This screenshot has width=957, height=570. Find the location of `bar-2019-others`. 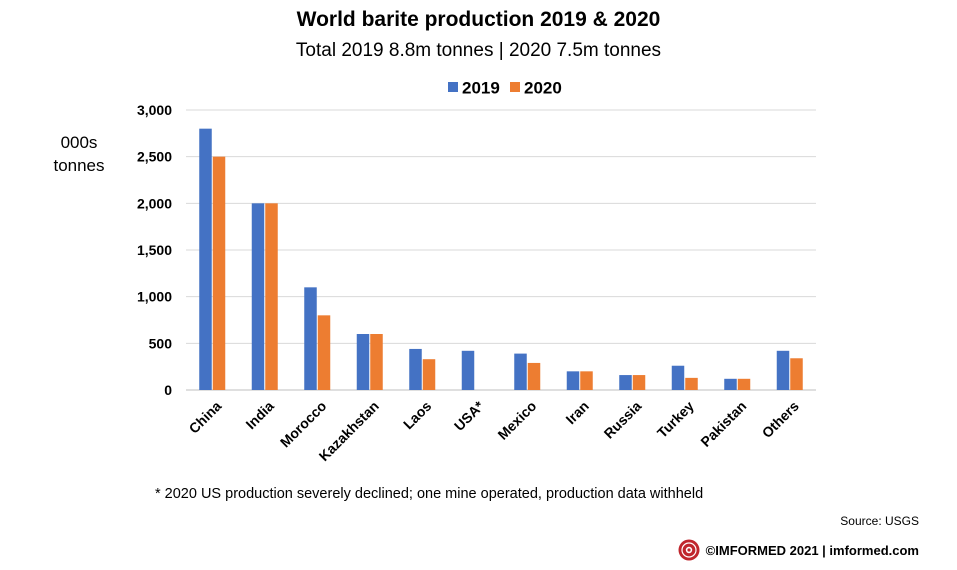

bar-2019-others is located at coordinates (783, 370).